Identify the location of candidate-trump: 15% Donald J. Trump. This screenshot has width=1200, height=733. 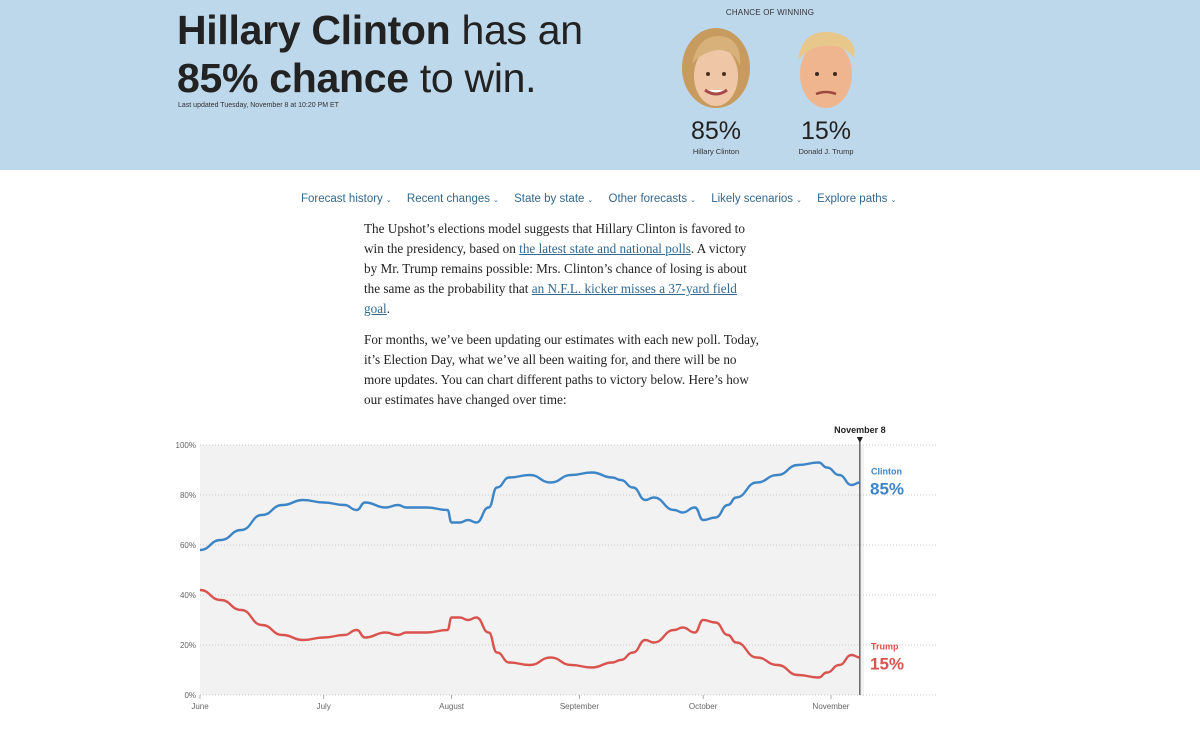
(826, 90).